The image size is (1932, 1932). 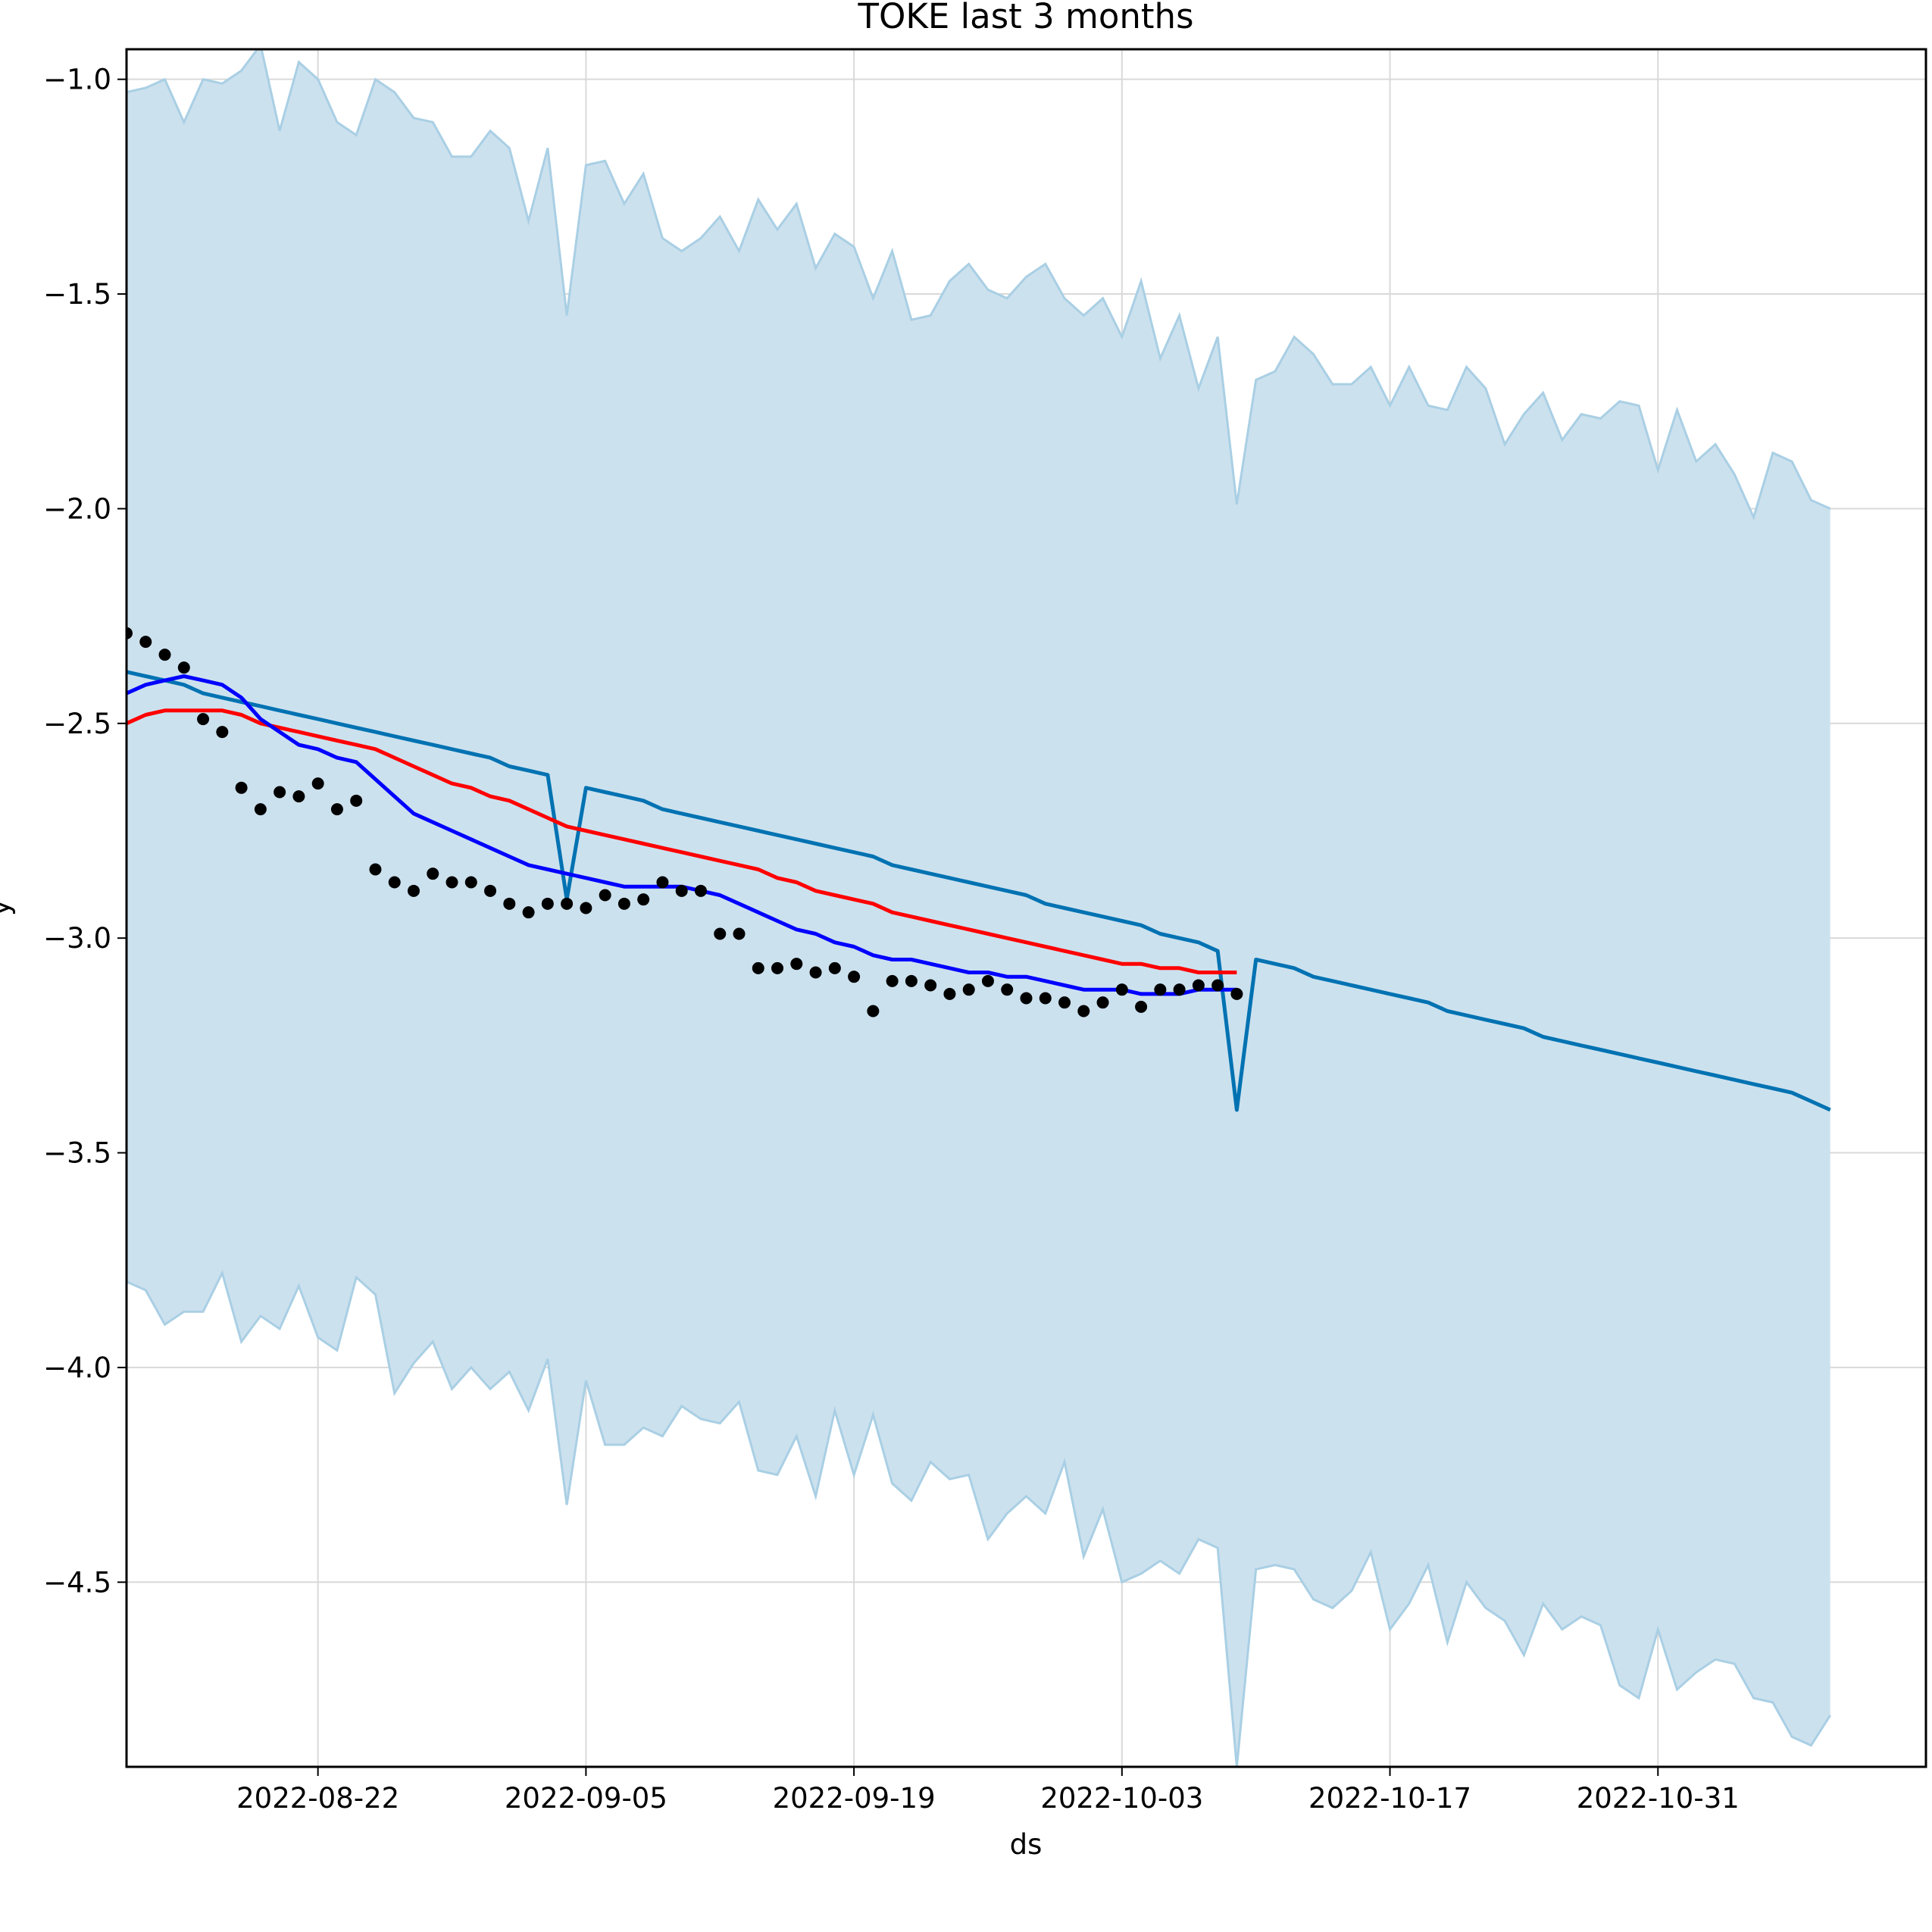 What do you see at coordinates (77, 80) in the screenshot?
I see `y-tick-label: −1.0` at bounding box center [77, 80].